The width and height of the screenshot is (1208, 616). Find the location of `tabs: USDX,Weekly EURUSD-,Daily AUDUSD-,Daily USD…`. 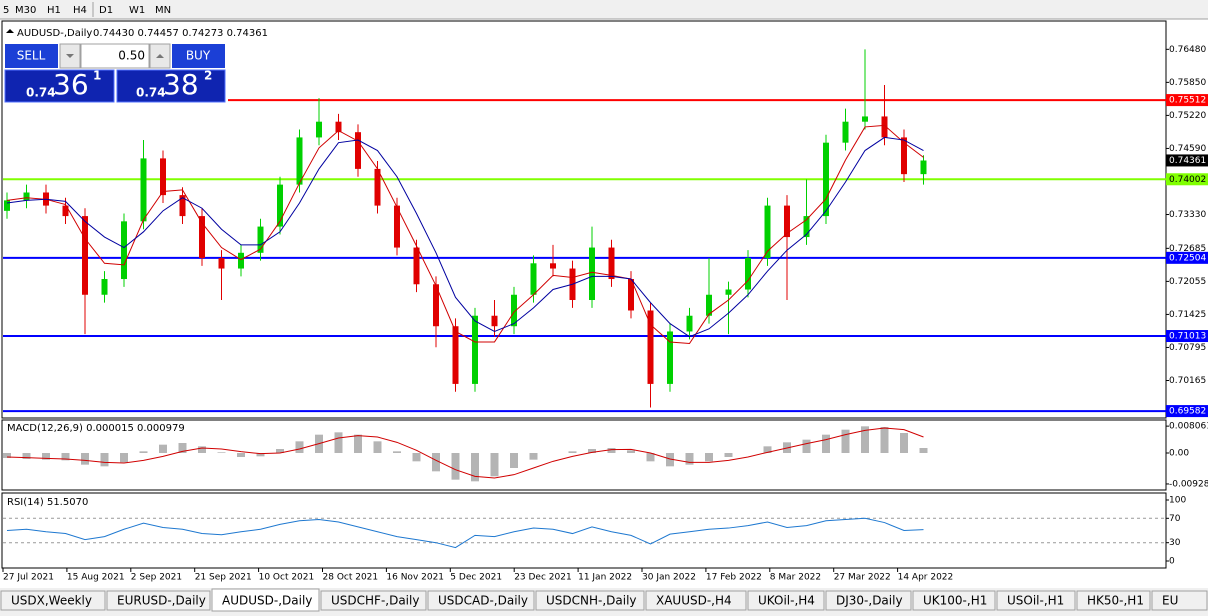

tabs: USDX,Weekly EURUSD-,Daily AUDUSD-,Daily USD… is located at coordinates (604, 600).